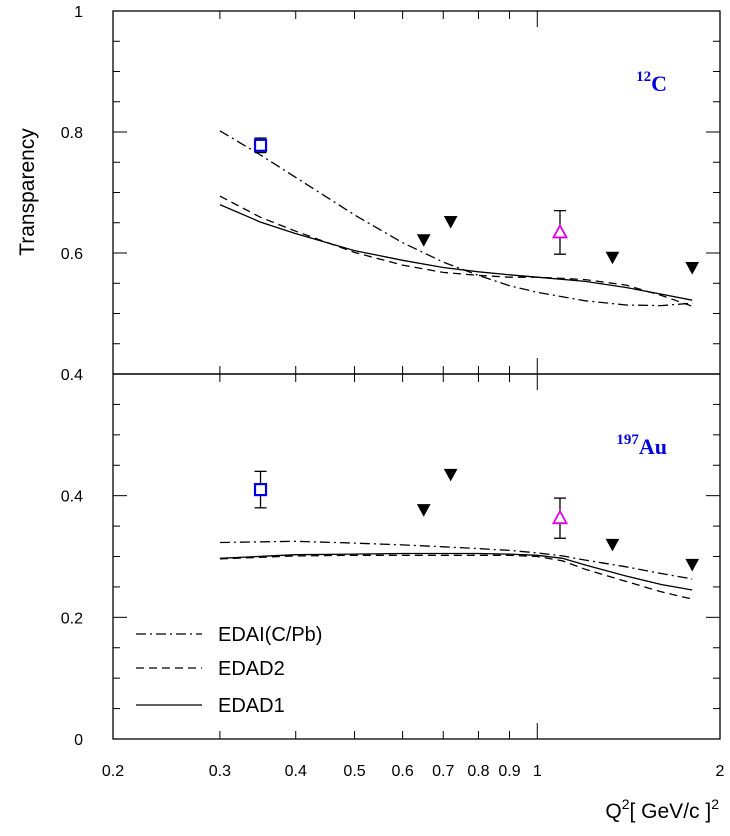 Image resolution: width=730 pixels, height=836 pixels. Describe the element at coordinates (456, 571) in the screenshot. I see `curve-solid-gold` at that location.